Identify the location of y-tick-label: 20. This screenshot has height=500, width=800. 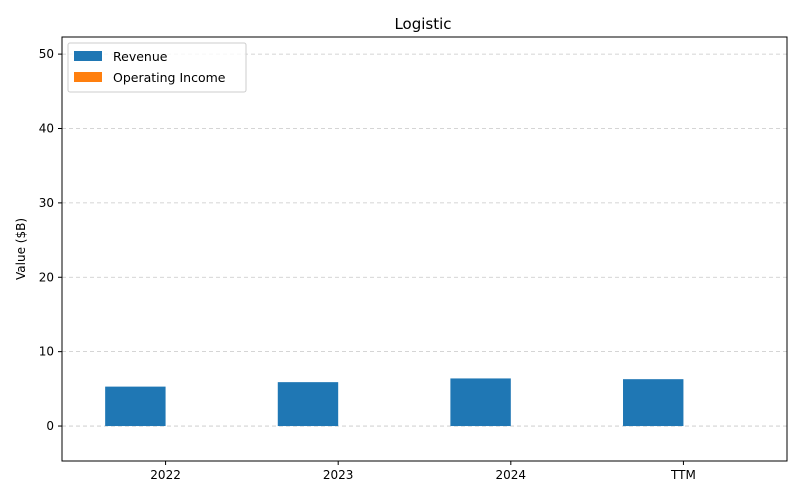
(46, 277).